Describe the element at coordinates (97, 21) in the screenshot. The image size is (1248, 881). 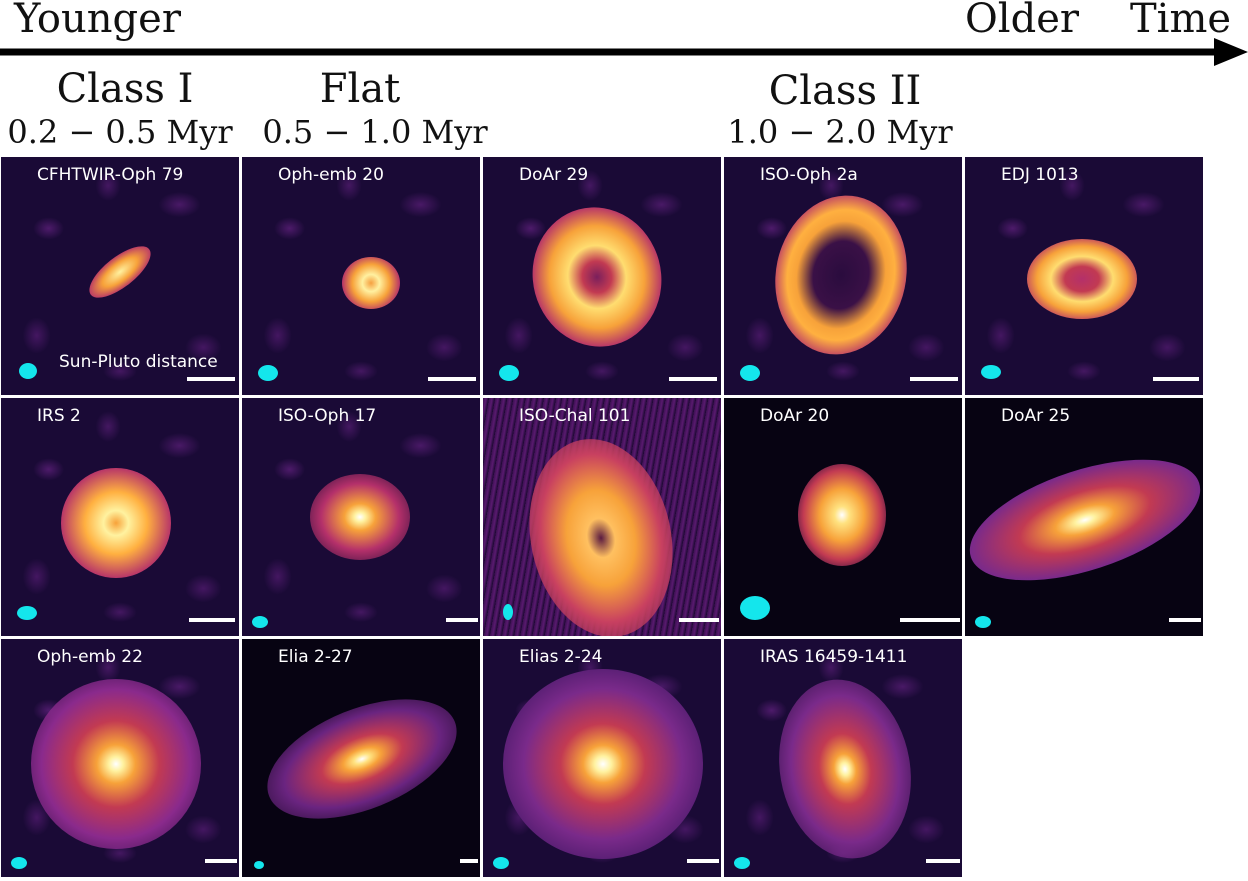
I see `axis-label-younger: Younger` at that location.